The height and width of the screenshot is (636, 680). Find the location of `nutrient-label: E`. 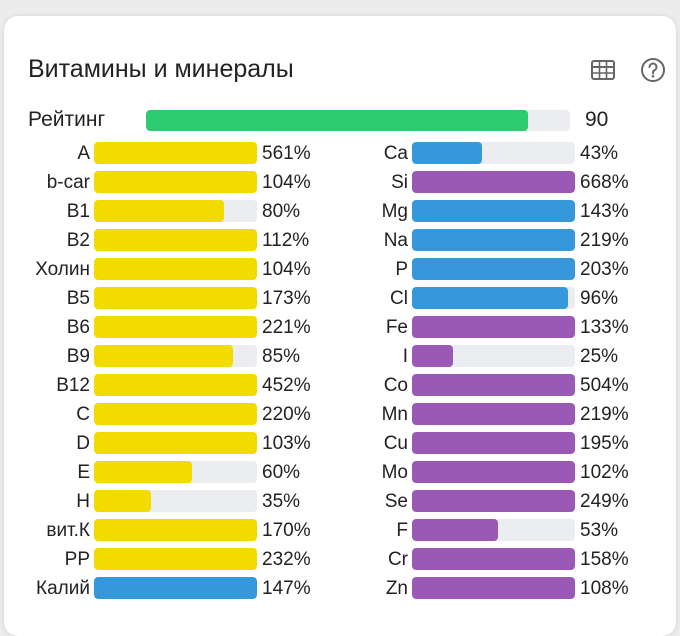

nutrient-label: E is located at coordinates (83, 472).